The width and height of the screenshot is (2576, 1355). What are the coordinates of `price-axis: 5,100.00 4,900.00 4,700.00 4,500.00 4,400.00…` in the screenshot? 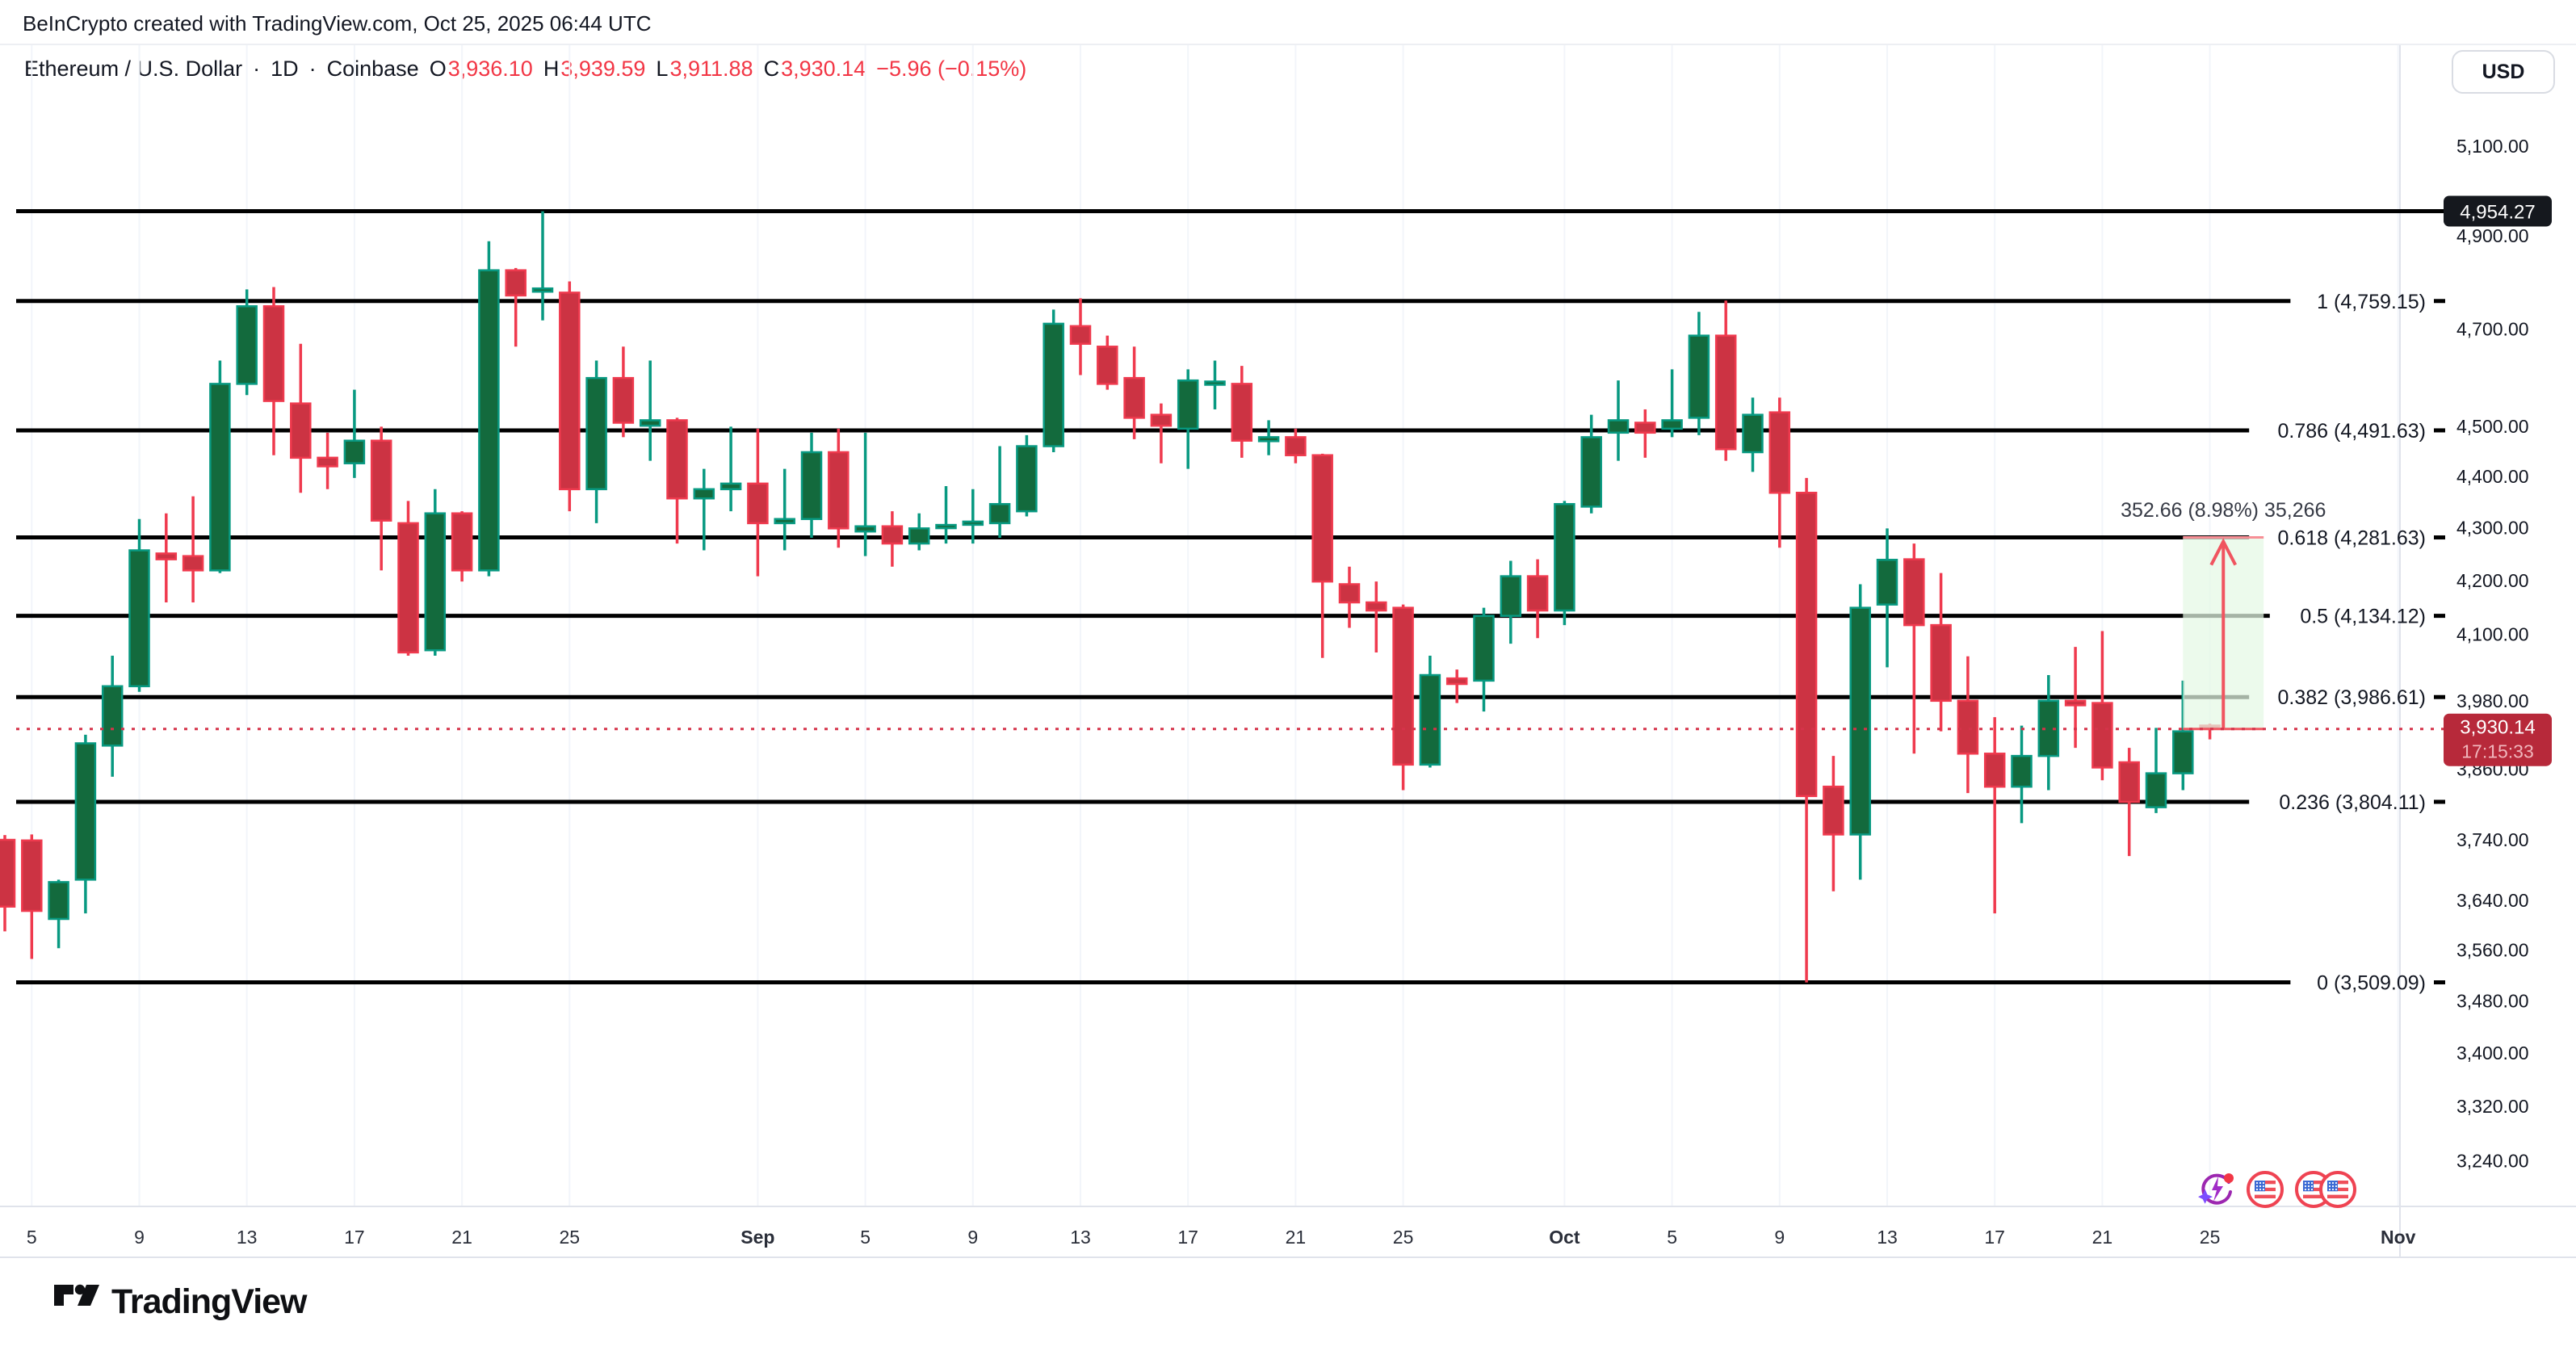 It's located at (2492, 653).